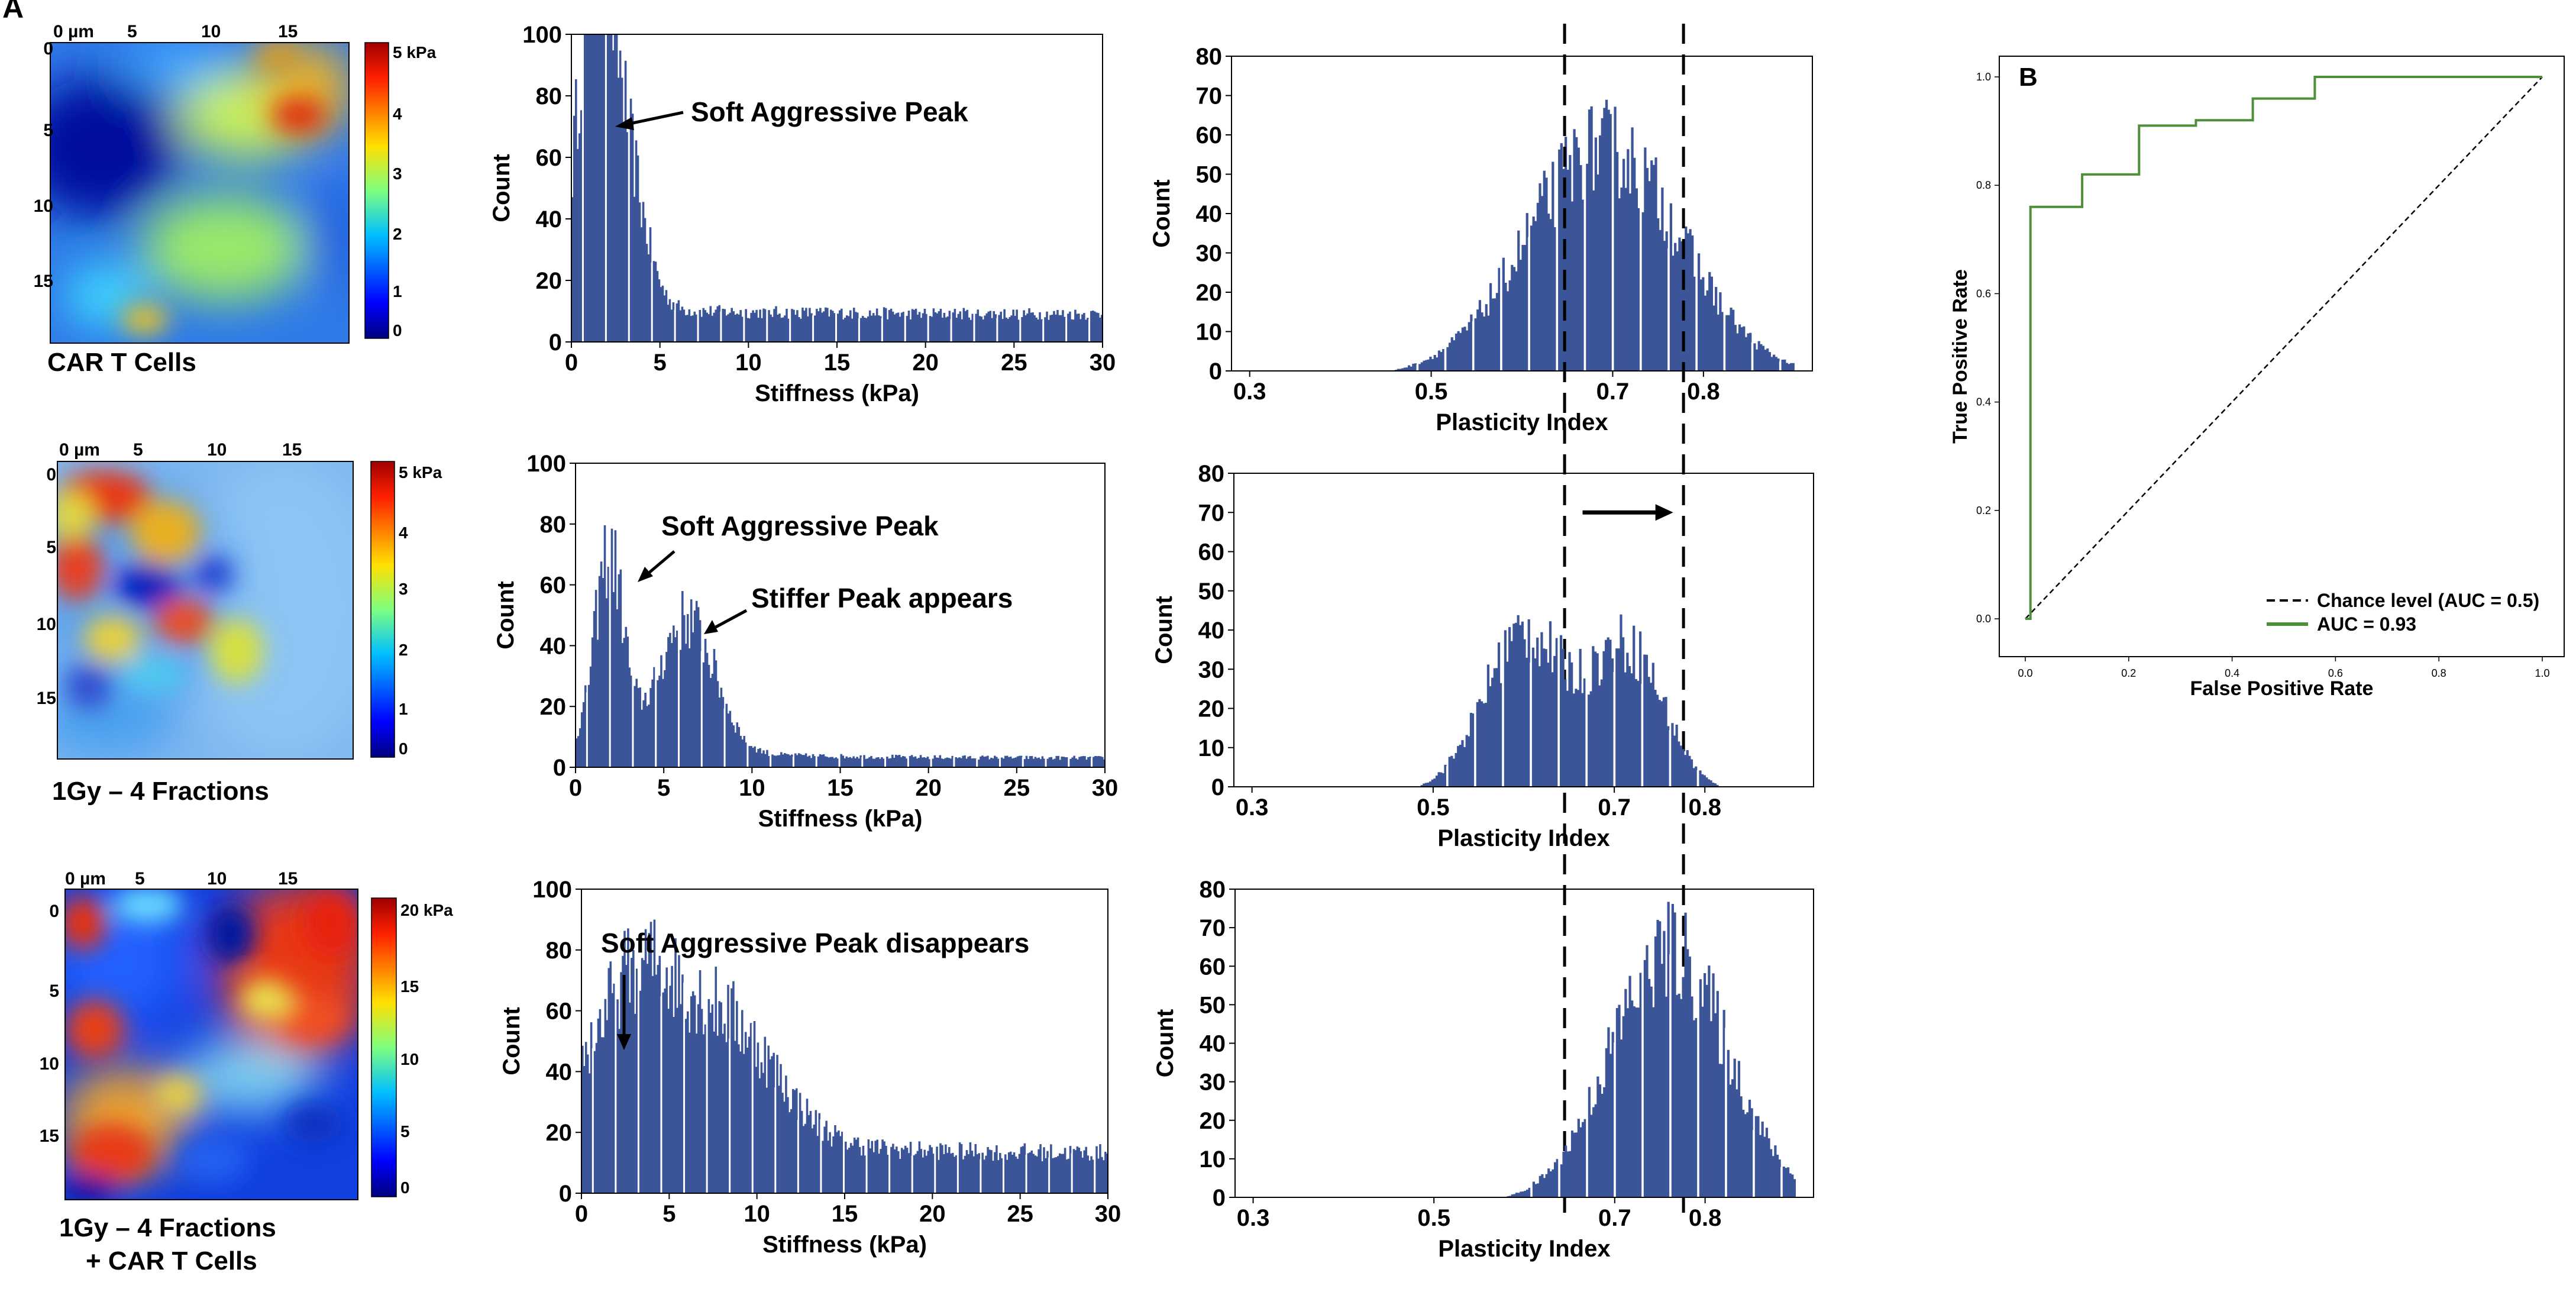 This screenshot has width=2576, height=1292. I want to click on map-3-colorbar-ticks: 20 kPa 15 10 5 0, so click(426, 1049).